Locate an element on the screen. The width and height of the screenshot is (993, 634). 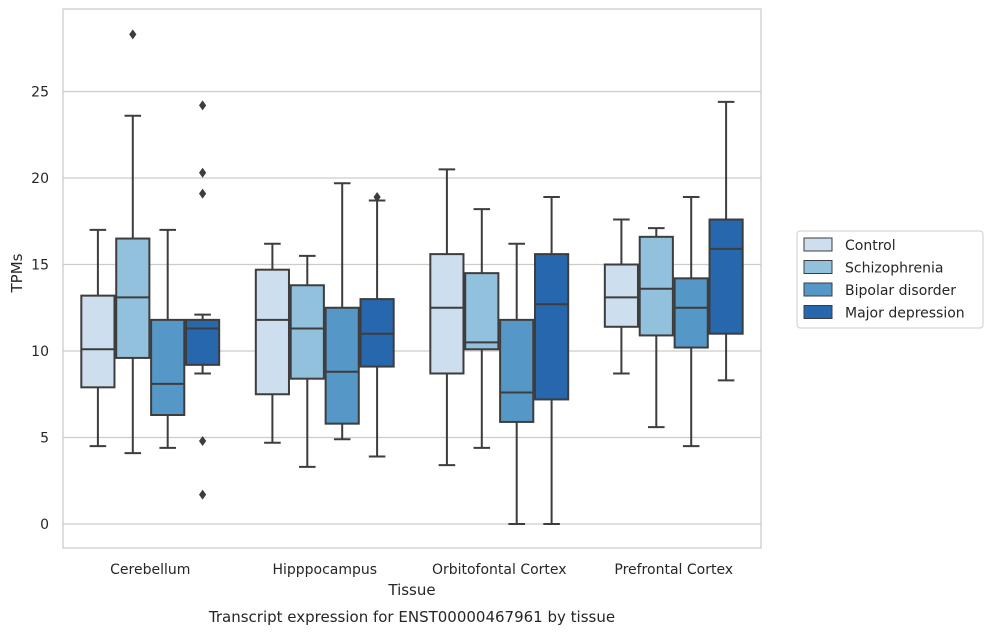
box-major-depression-cerebellum is located at coordinates (203, 300).